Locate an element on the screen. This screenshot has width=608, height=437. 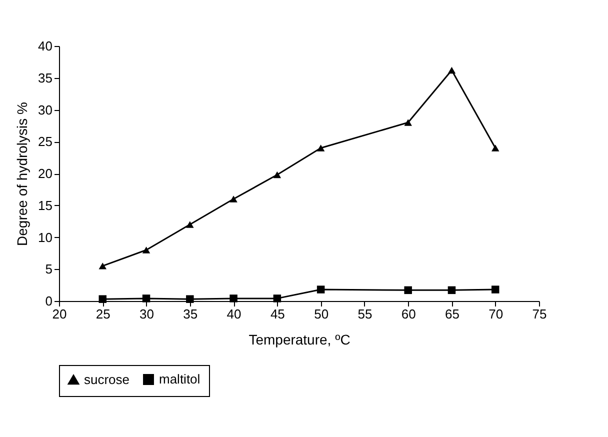
x-tick-label: 50 is located at coordinates (321, 314).